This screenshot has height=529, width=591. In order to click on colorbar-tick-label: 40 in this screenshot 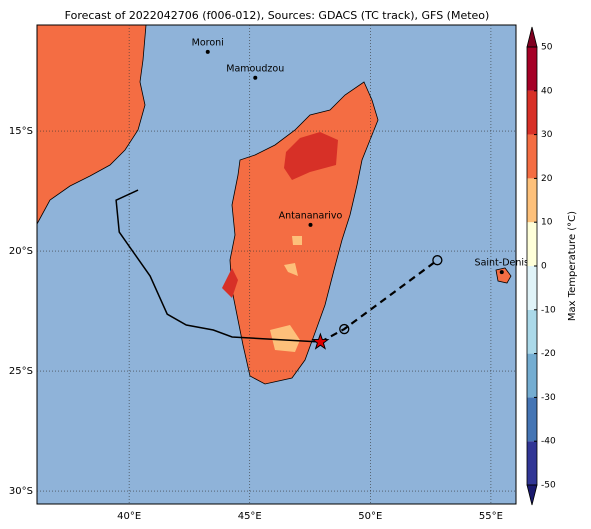, I will do `click(547, 91)`.